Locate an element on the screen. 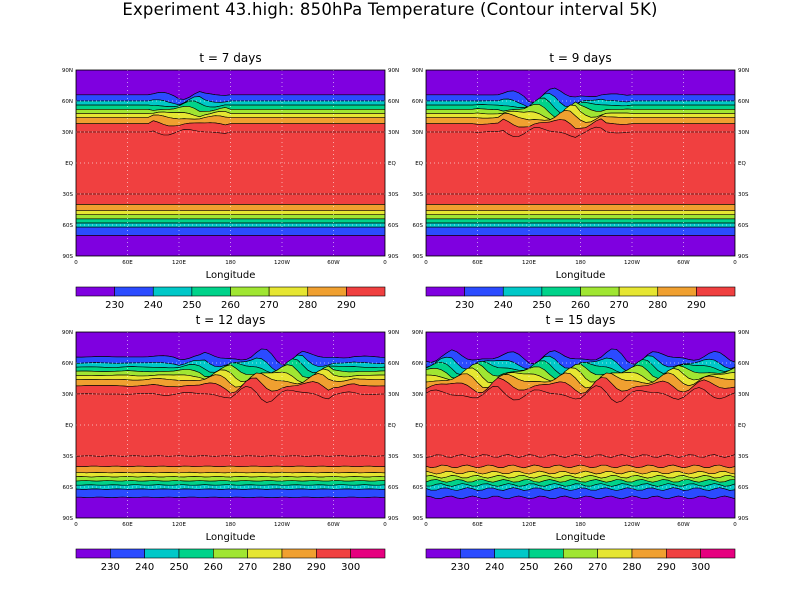  colorbar-label-6: 290 is located at coordinates (666, 567).